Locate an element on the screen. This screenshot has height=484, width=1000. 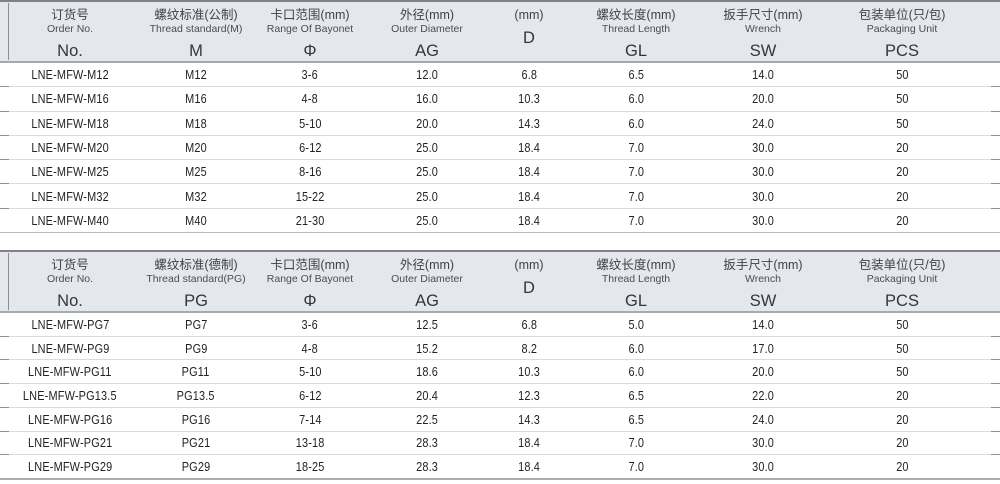
cell-value: 6.5 is located at coordinates (636, 75).